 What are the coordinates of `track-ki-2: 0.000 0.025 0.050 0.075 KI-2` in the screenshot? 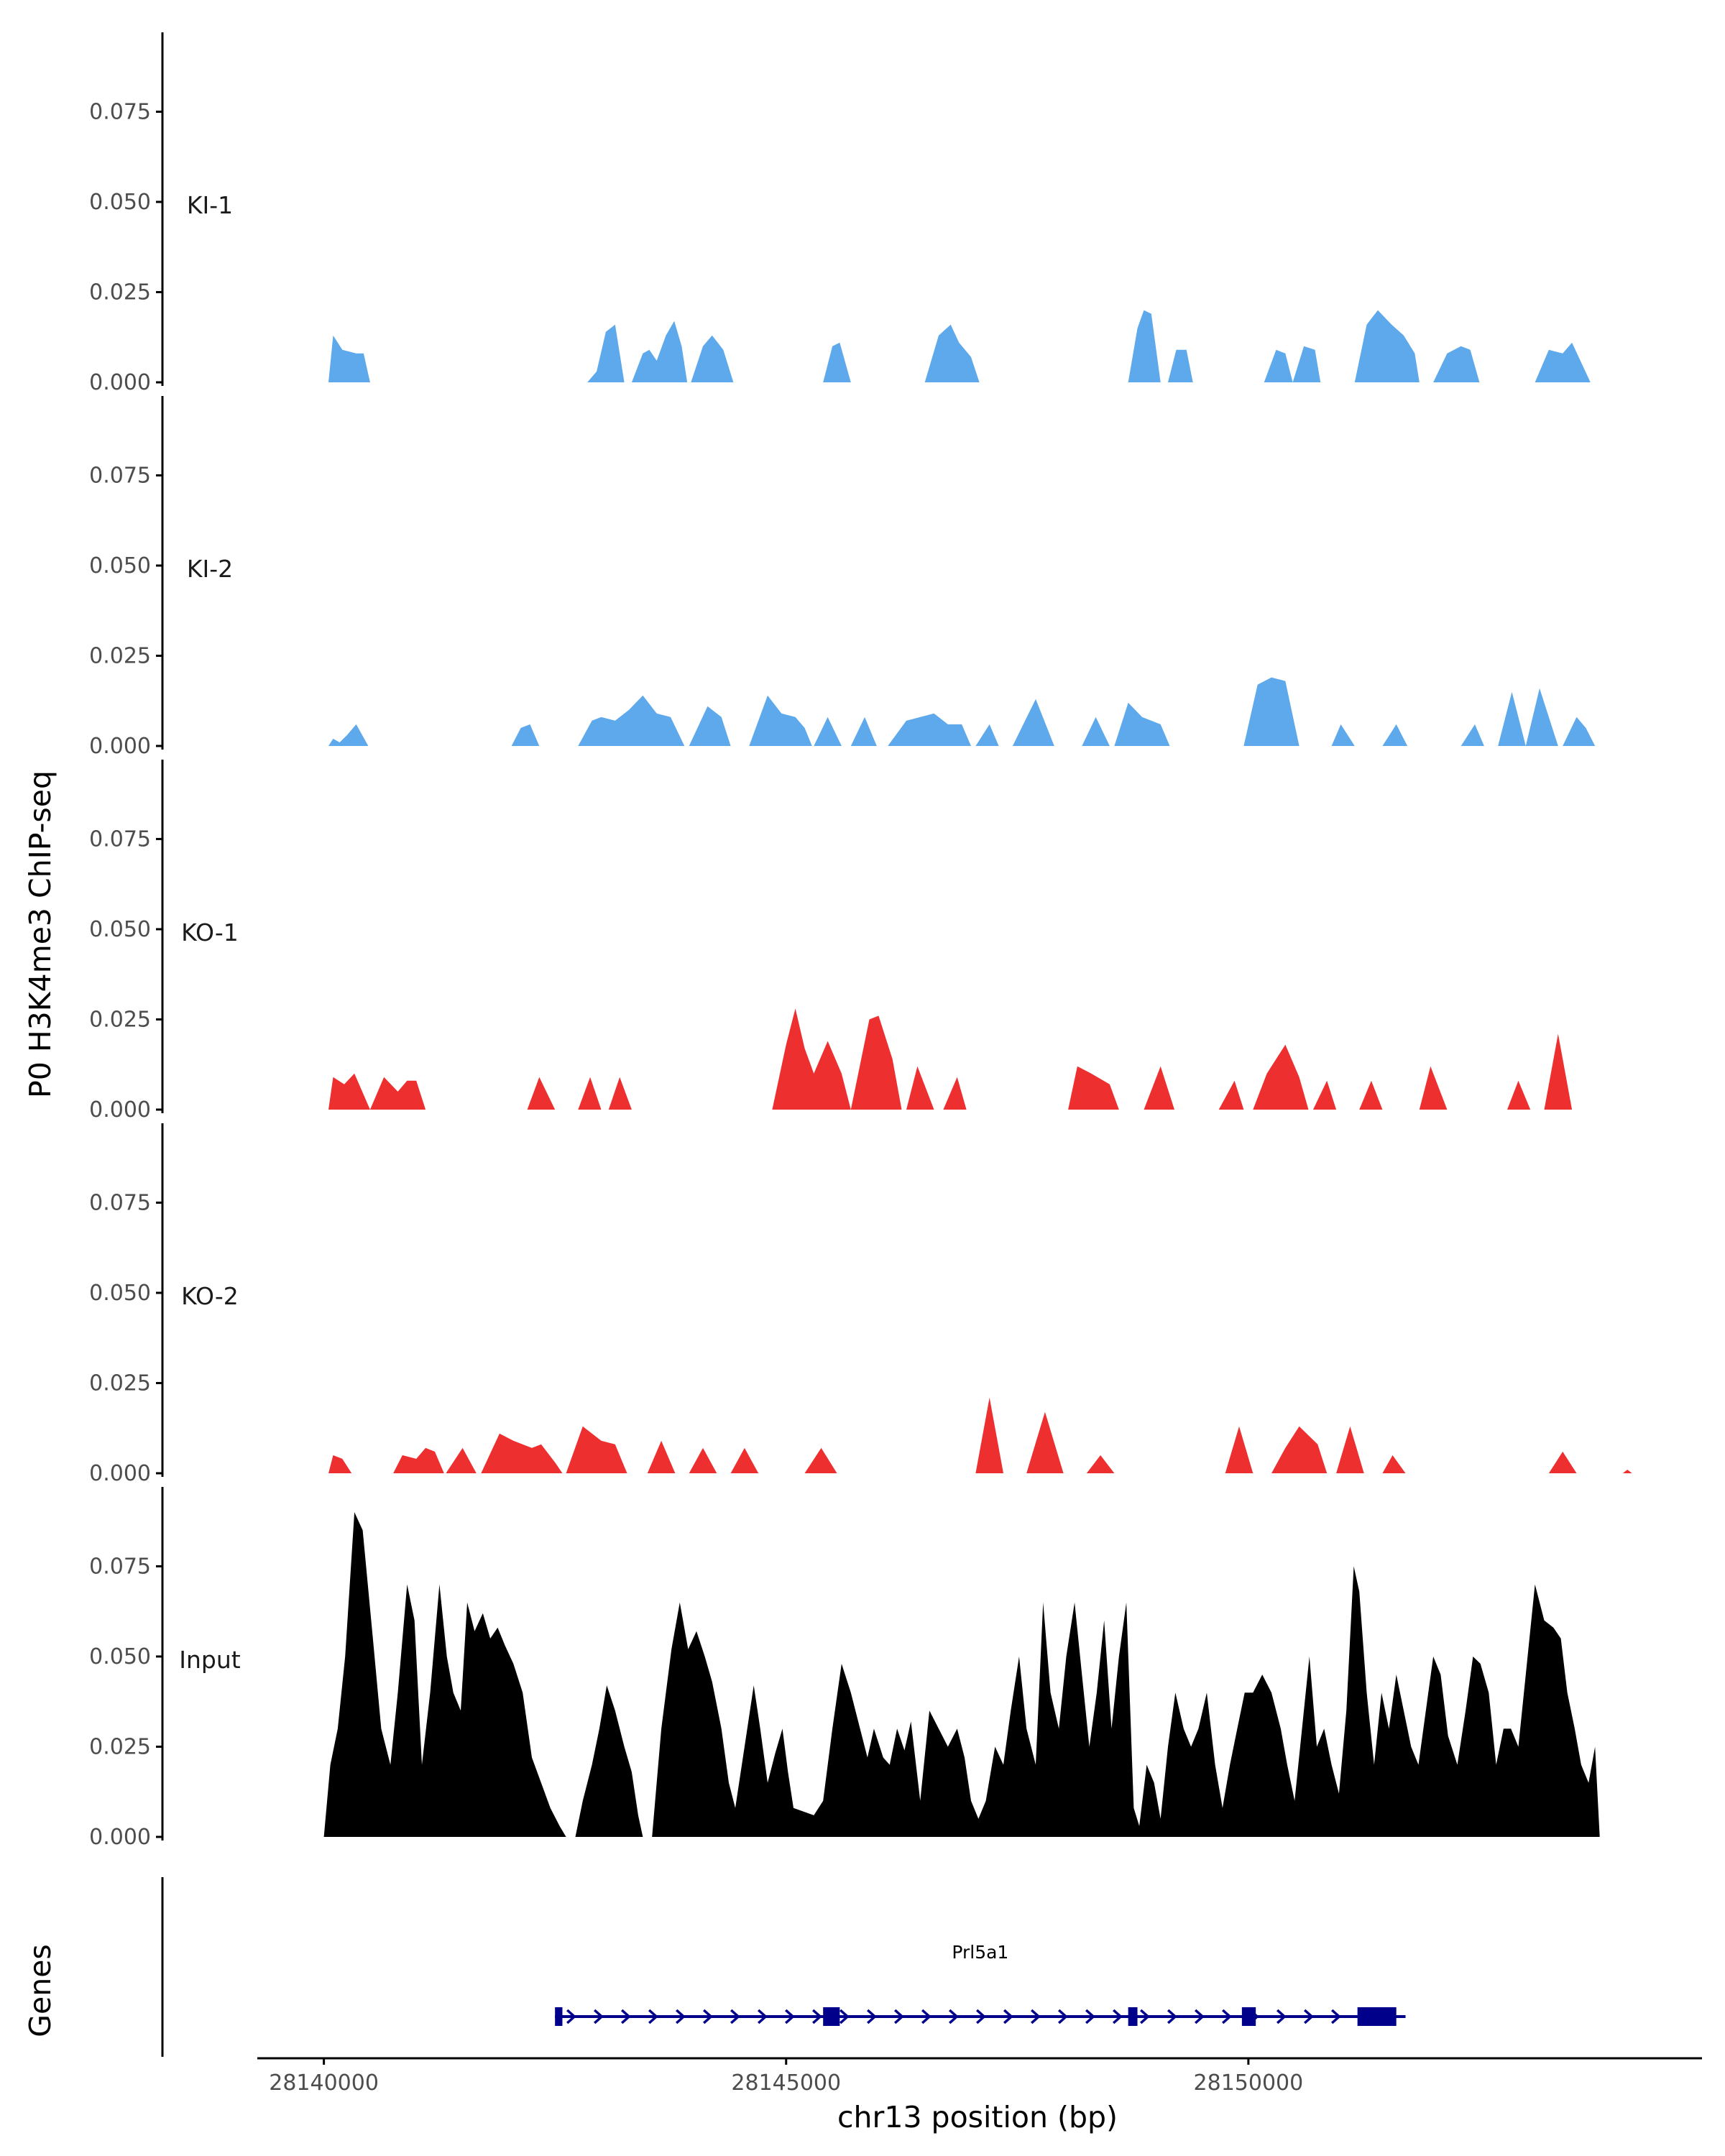 It's located at (842, 577).